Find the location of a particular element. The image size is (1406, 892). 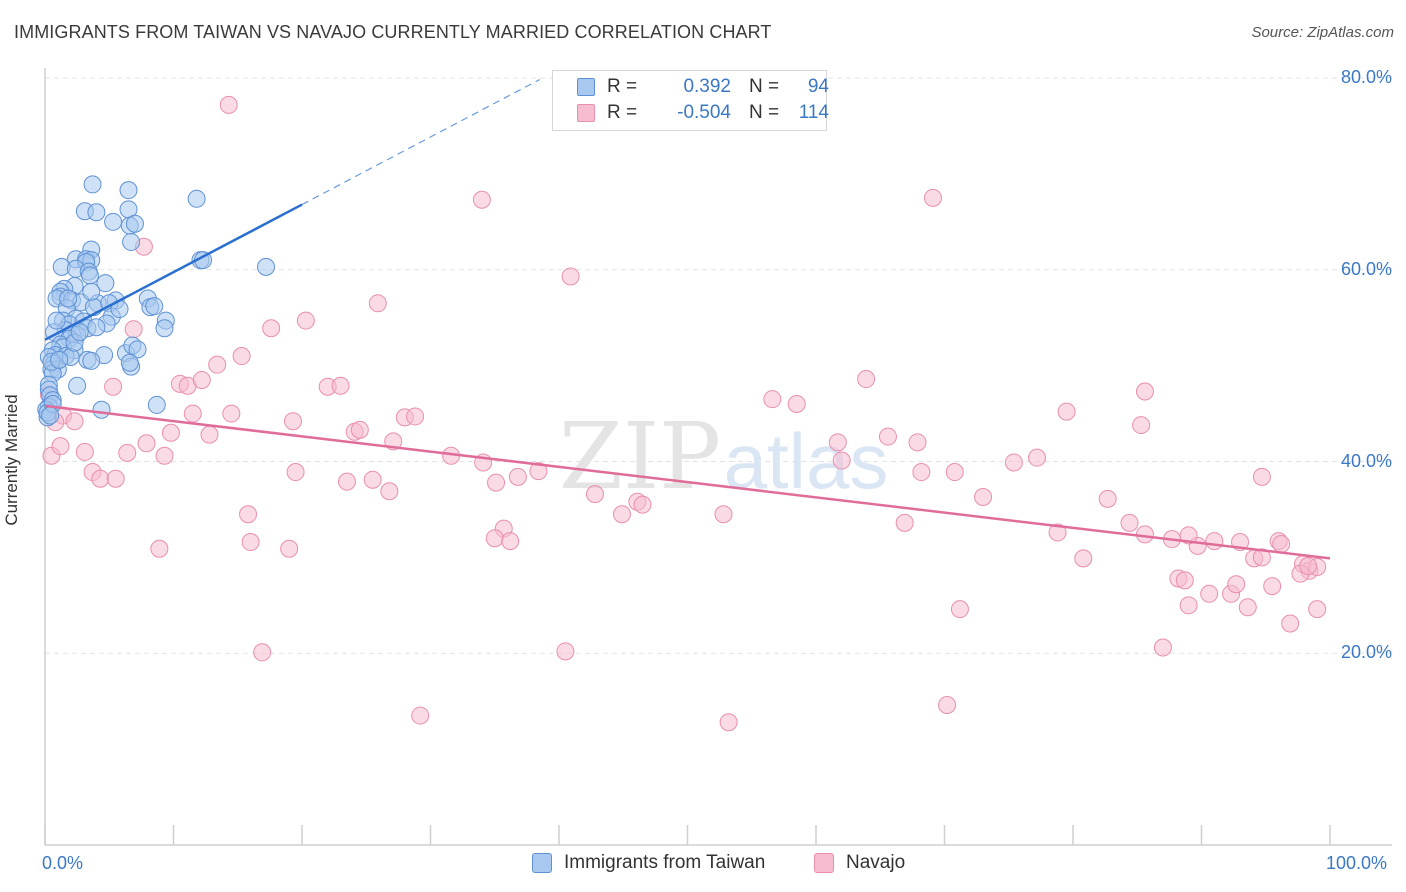

stats-row-taiwan: R = 0.392 N = 94 is located at coordinates (703, 87).